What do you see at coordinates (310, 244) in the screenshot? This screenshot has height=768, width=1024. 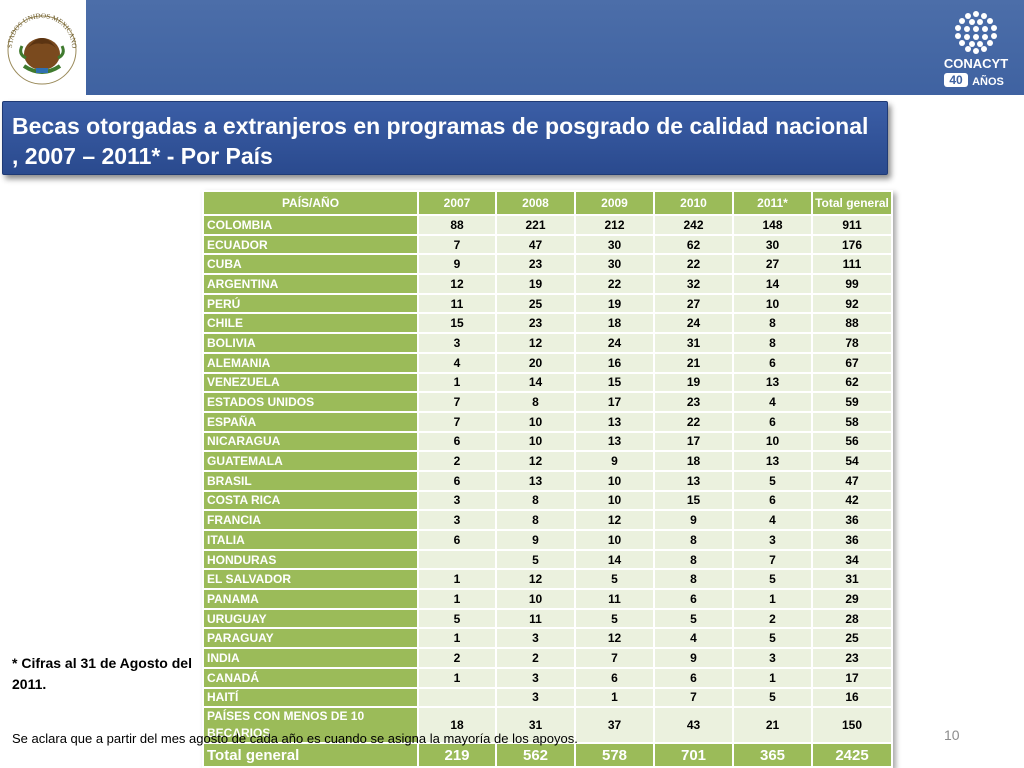 I see `country-cell: ECUADOR` at bounding box center [310, 244].